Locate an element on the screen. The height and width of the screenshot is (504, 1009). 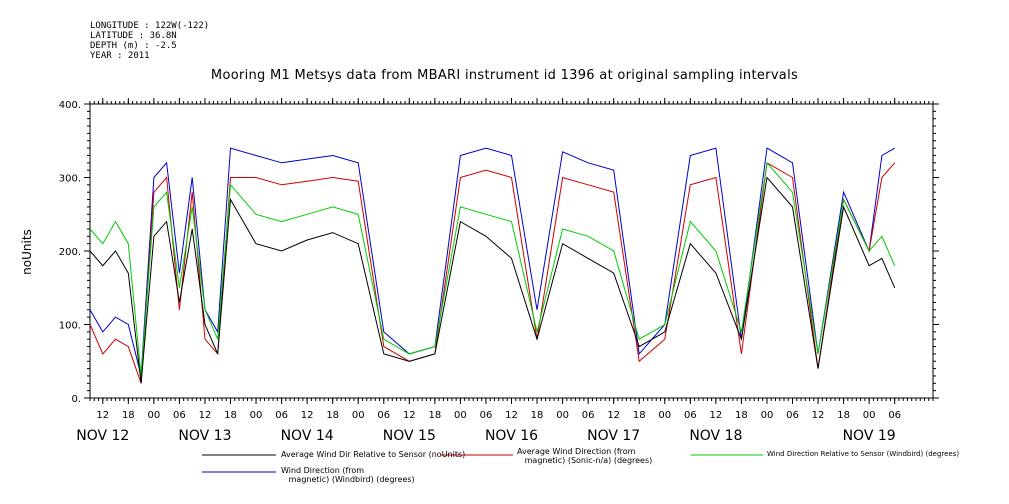
x-date-label: NOV 14 is located at coordinates (307, 436).